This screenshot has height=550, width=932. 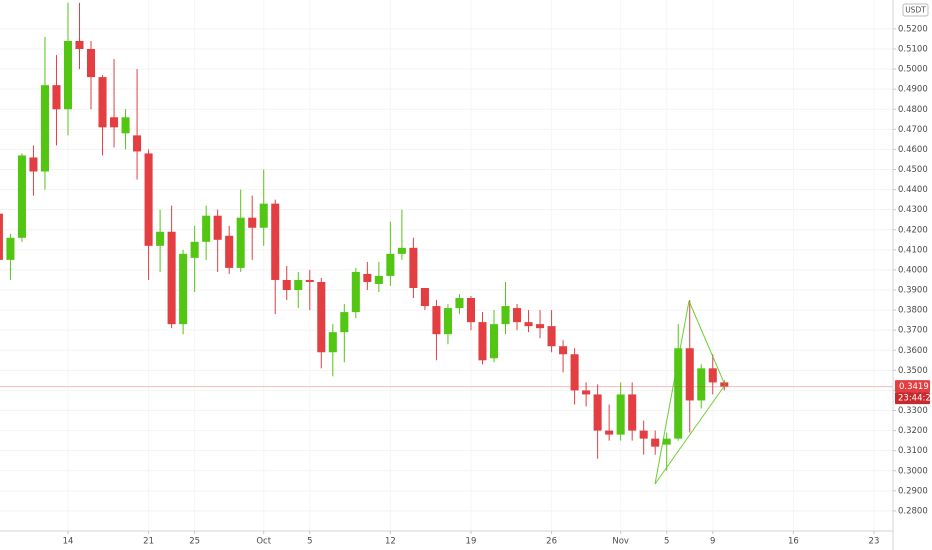 I want to click on currency-box, so click(x=915, y=10).